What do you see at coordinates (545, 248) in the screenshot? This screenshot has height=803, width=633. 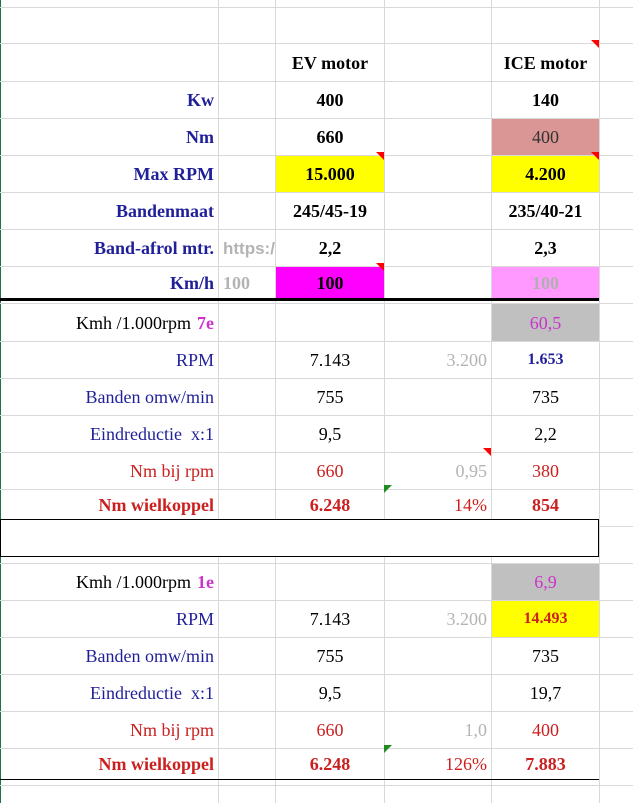 I see `spec-ice-value: 2,3` at bounding box center [545, 248].